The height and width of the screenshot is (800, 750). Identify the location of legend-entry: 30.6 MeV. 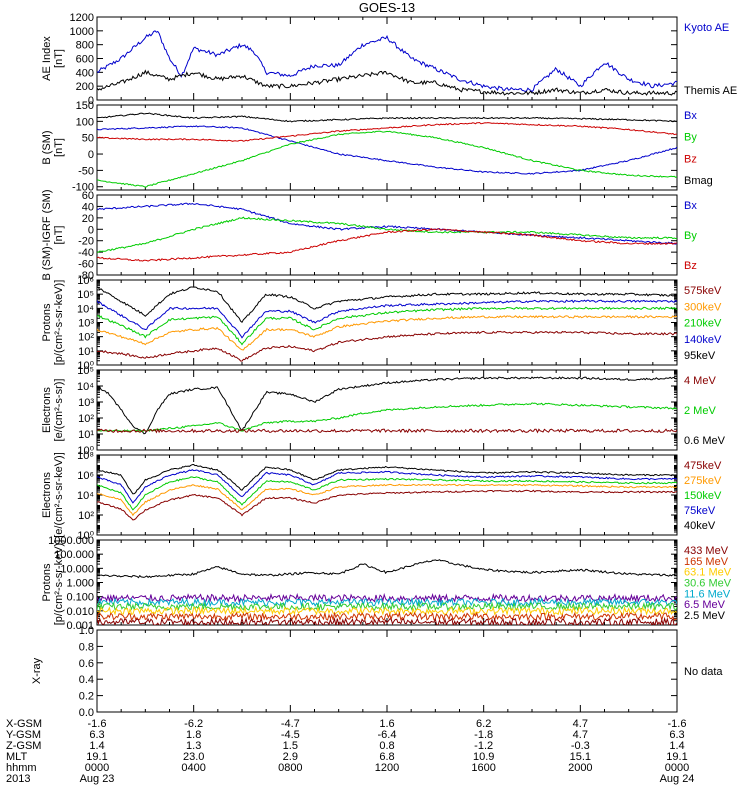
(708, 584).